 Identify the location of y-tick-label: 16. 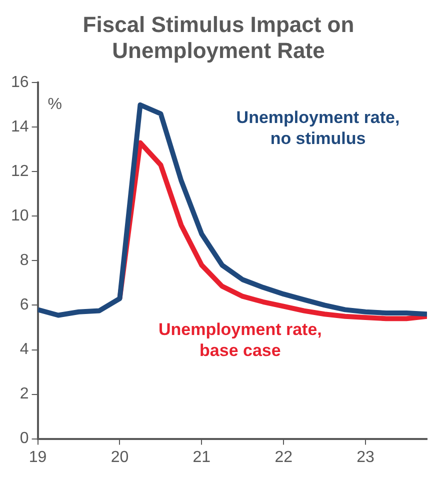
(20, 83).